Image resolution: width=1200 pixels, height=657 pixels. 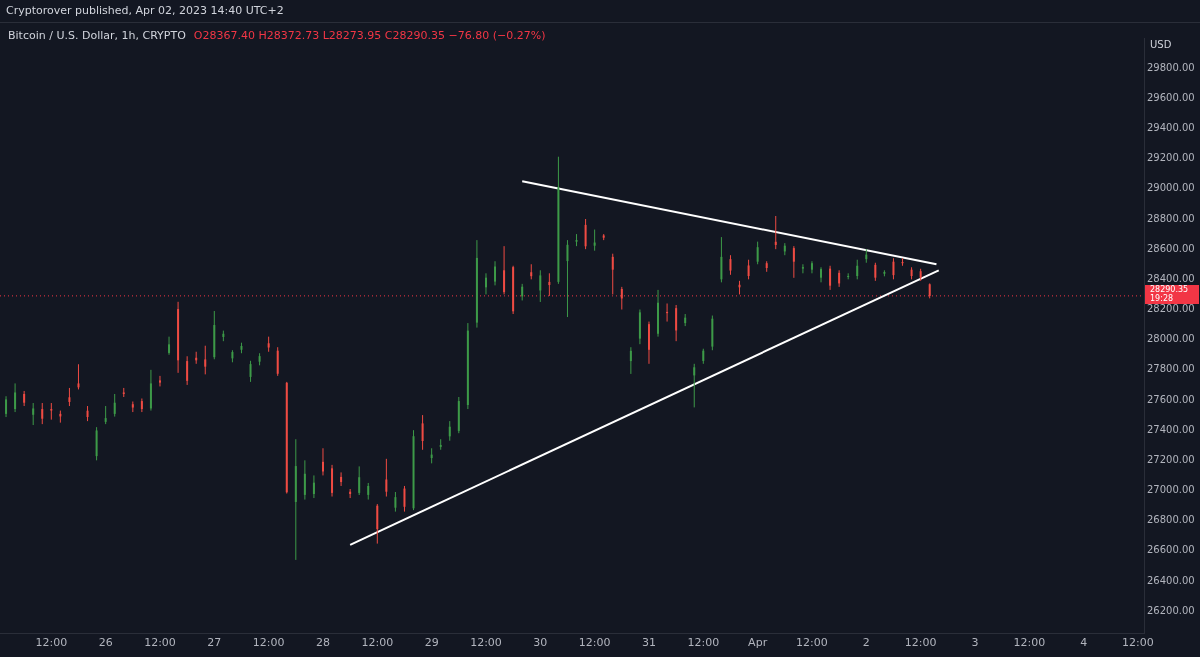 What do you see at coordinates (1171, 218) in the screenshot?
I see `y-tick-label: 28800.00` at bounding box center [1171, 218].